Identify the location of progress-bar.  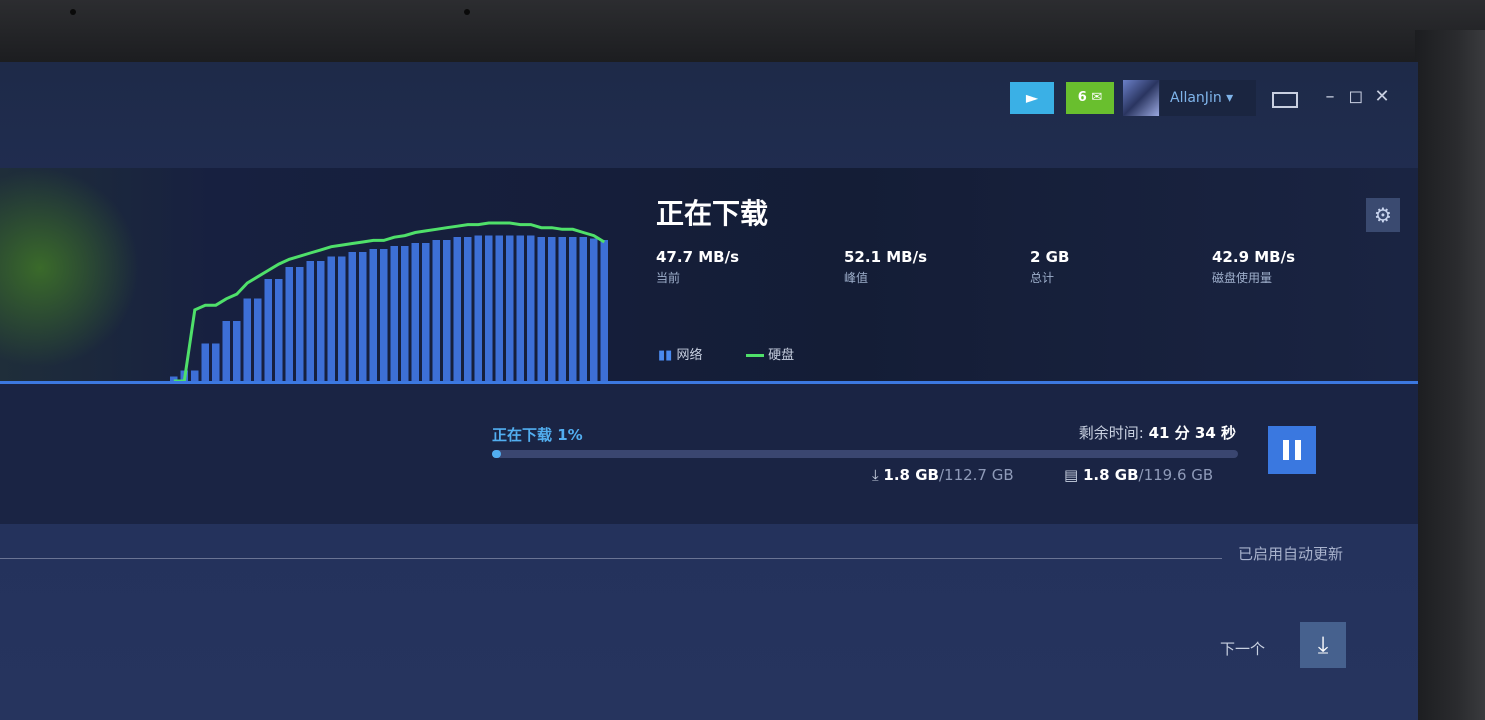
(865, 454).